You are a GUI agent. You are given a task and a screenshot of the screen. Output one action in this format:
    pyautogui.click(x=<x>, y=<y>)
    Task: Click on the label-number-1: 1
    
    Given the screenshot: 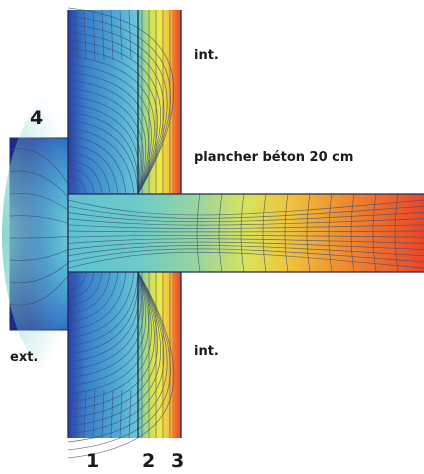 What is the action you would take?
    pyautogui.click(x=93, y=461)
    